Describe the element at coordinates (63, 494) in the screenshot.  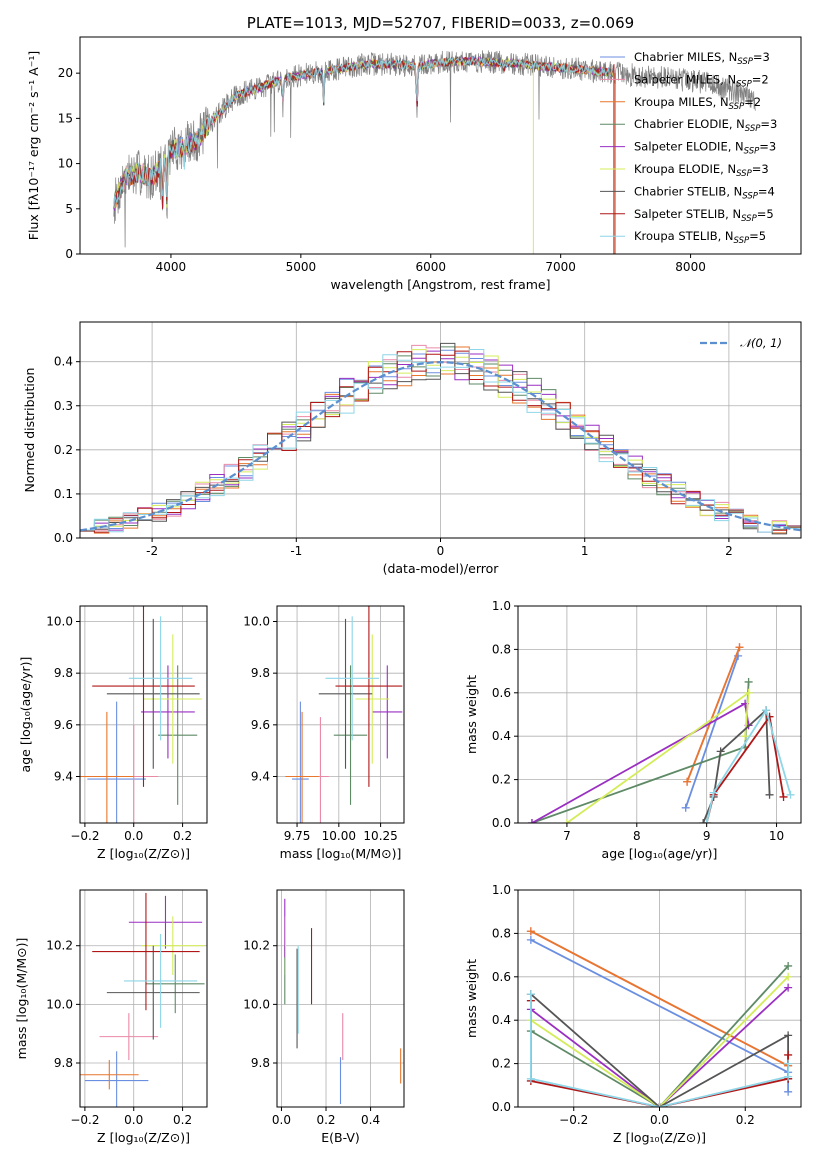
I see `y-tick-label: 0.1` at that location.